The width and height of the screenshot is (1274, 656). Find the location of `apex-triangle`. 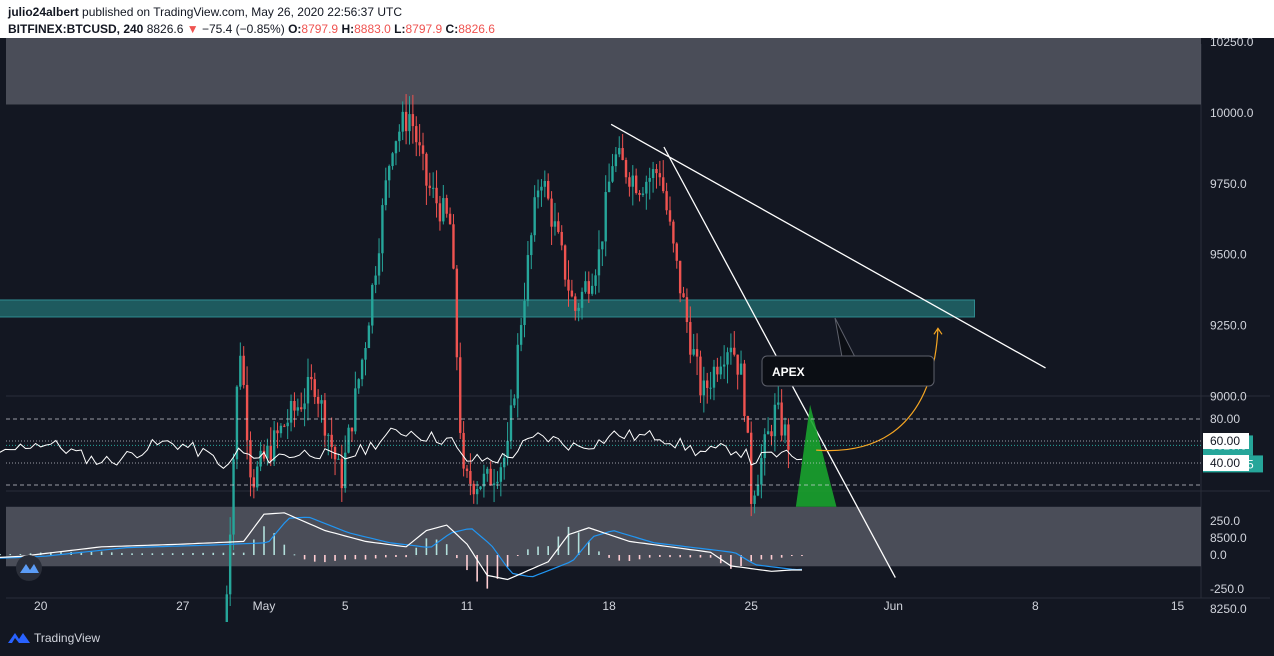

apex-triangle is located at coordinates (816, 455).